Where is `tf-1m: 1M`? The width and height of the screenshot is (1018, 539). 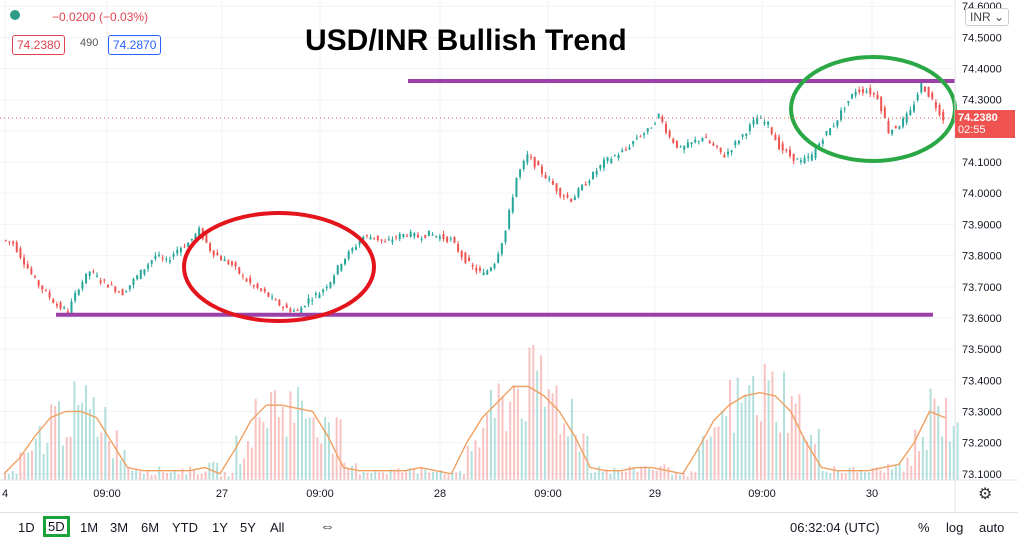 tf-1m: 1M is located at coordinates (89, 527).